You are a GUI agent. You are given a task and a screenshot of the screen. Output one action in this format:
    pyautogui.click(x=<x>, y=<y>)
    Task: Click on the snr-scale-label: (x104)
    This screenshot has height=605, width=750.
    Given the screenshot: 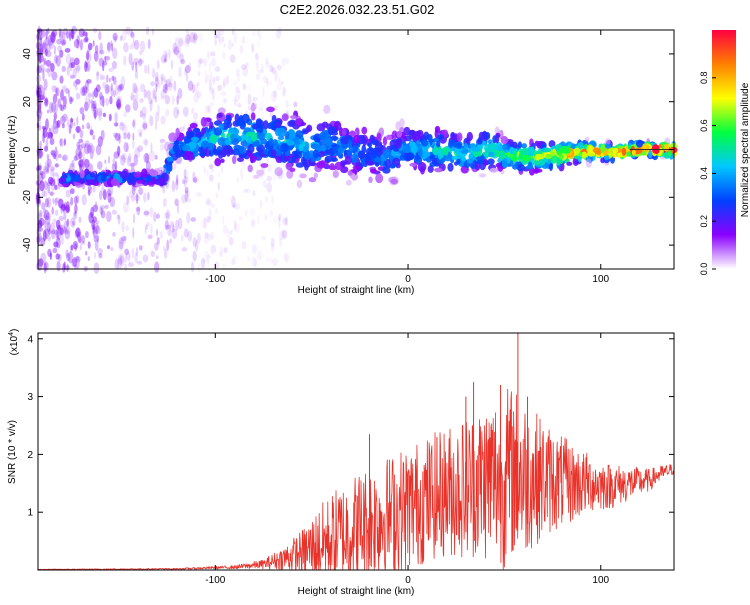 What is the action you would take?
    pyautogui.click(x=14, y=342)
    